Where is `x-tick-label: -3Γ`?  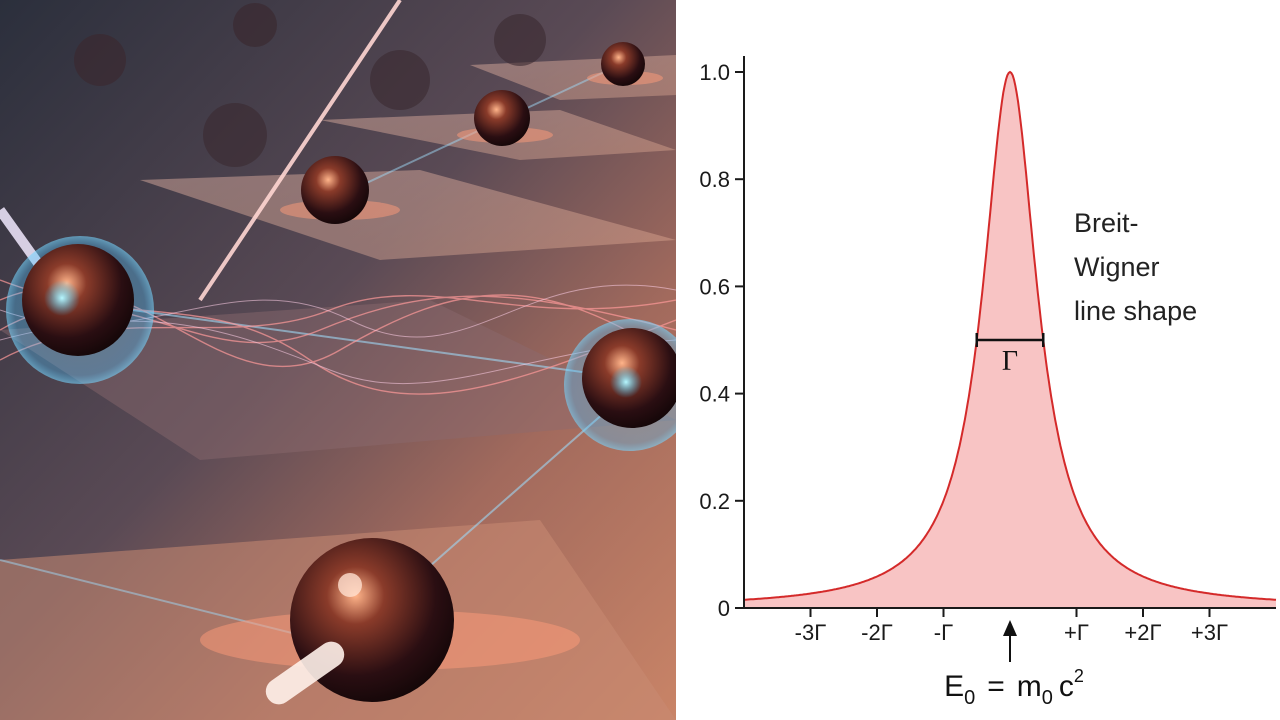
x-tick-label: -3Γ is located at coordinates (811, 632).